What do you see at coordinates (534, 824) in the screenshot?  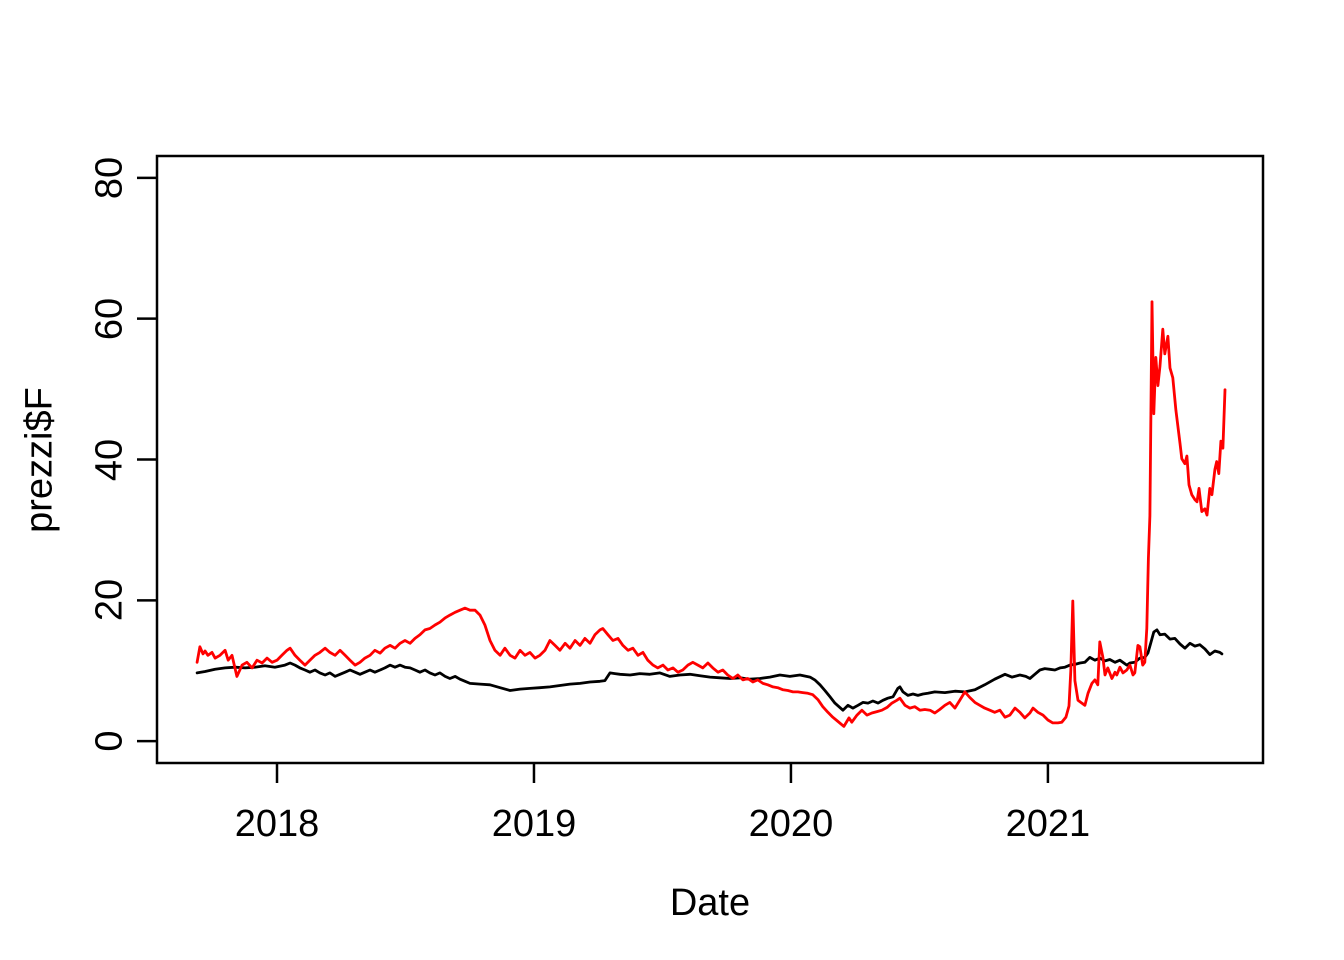 I see `x-tick-label: 2019` at bounding box center [534, 824].